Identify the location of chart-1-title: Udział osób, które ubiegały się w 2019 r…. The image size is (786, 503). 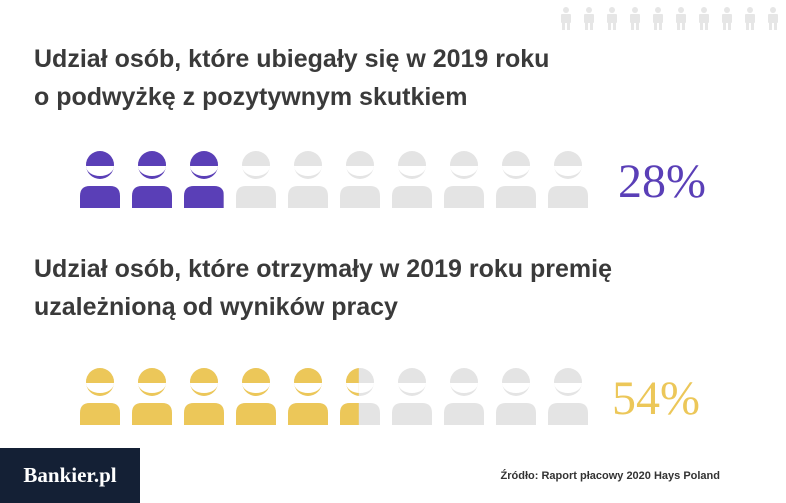
(291, 78).